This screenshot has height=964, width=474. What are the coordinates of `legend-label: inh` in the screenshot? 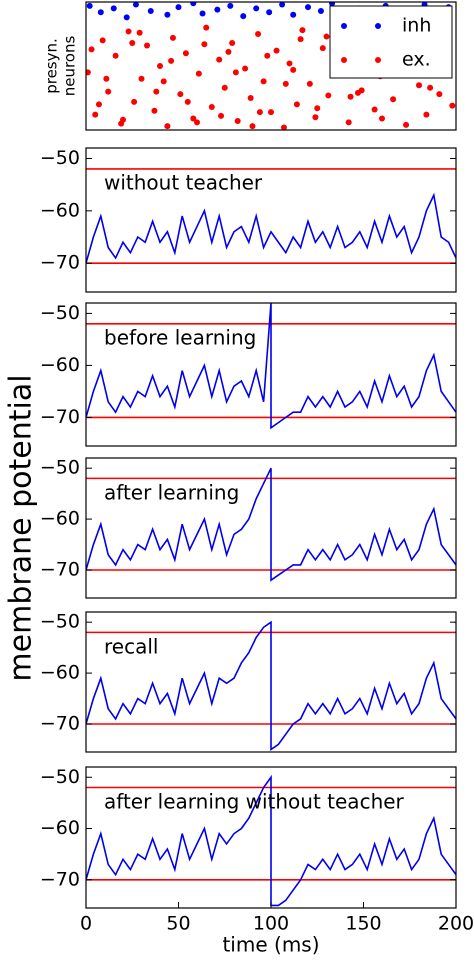 It's located at (416, 26).